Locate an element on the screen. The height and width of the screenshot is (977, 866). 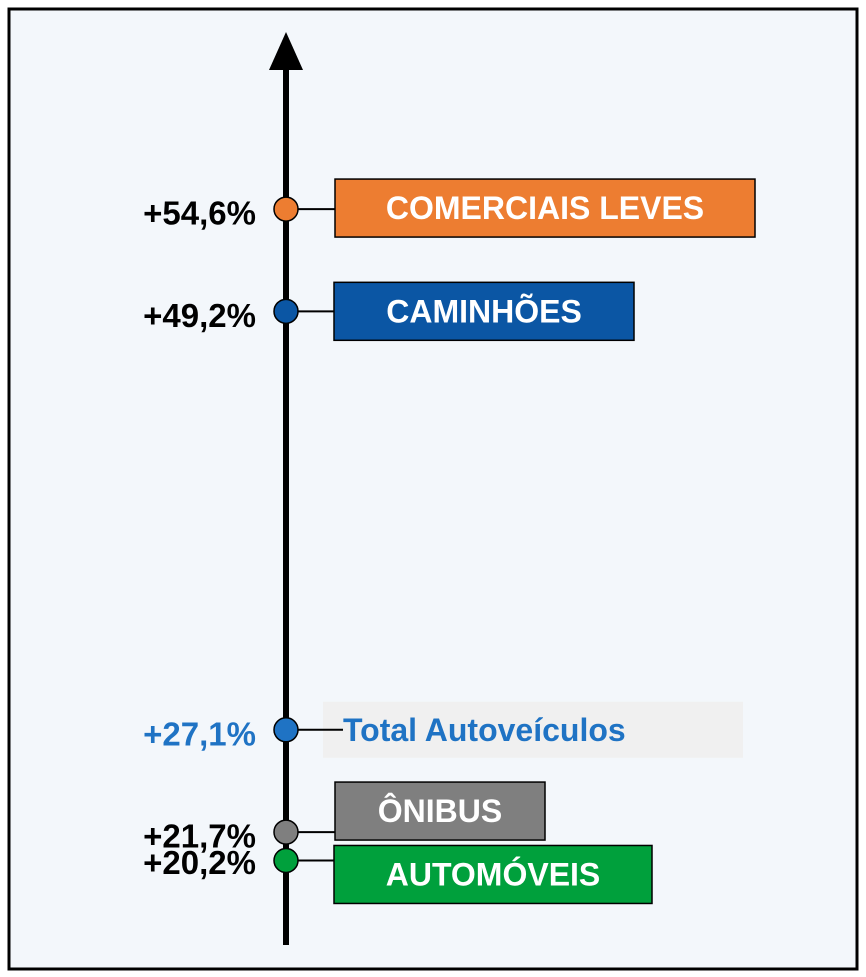
value-label: +21,7% is located at coordinates (199, 836).